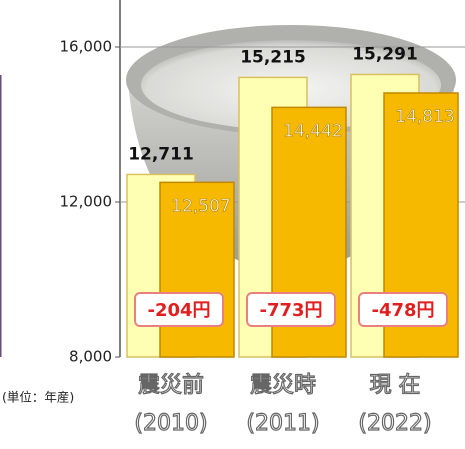  Describe the element at coordinates (273, 57) in the screenshot. I see `value-label: 15,215` at that location.